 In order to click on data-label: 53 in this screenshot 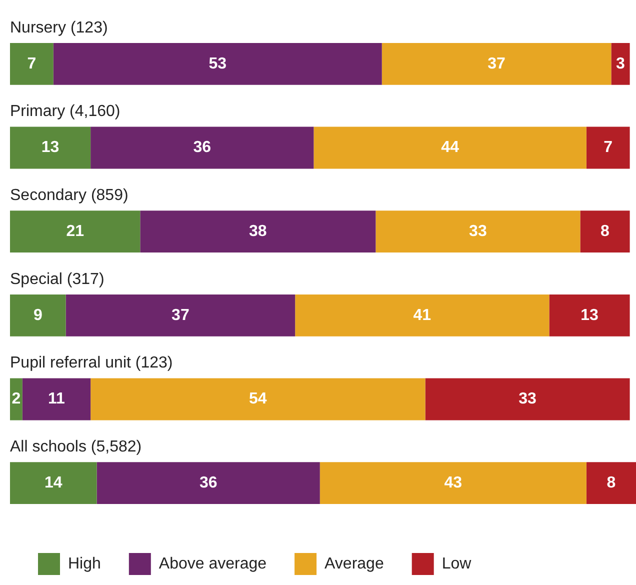, I will do `click(217, 63)`.